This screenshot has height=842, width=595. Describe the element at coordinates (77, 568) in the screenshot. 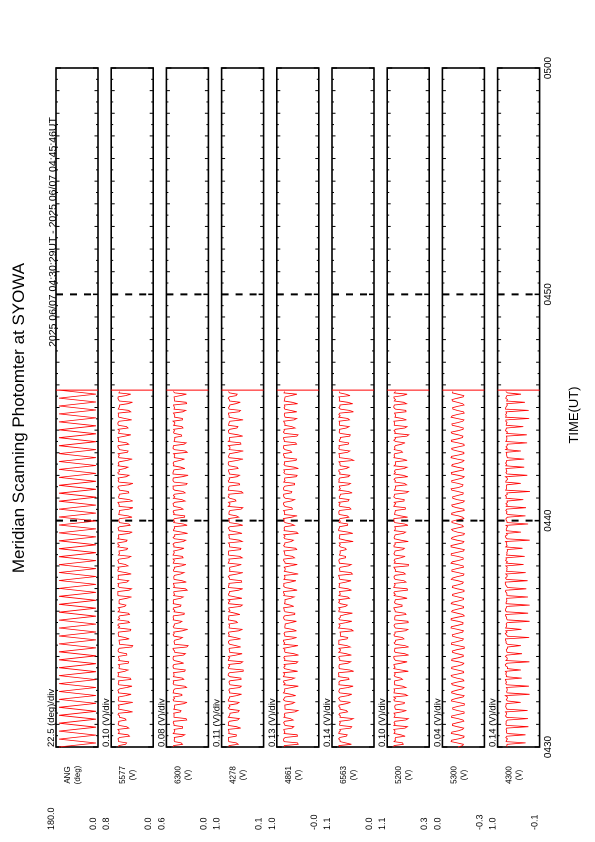

I see `series-line-ANG` at that location.